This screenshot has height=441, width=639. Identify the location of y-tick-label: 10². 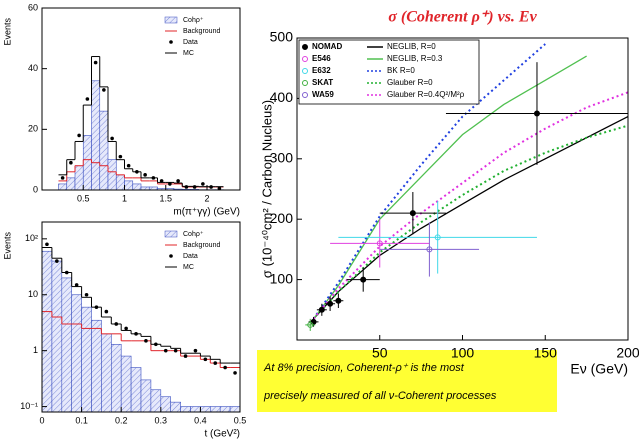
(31, 238).